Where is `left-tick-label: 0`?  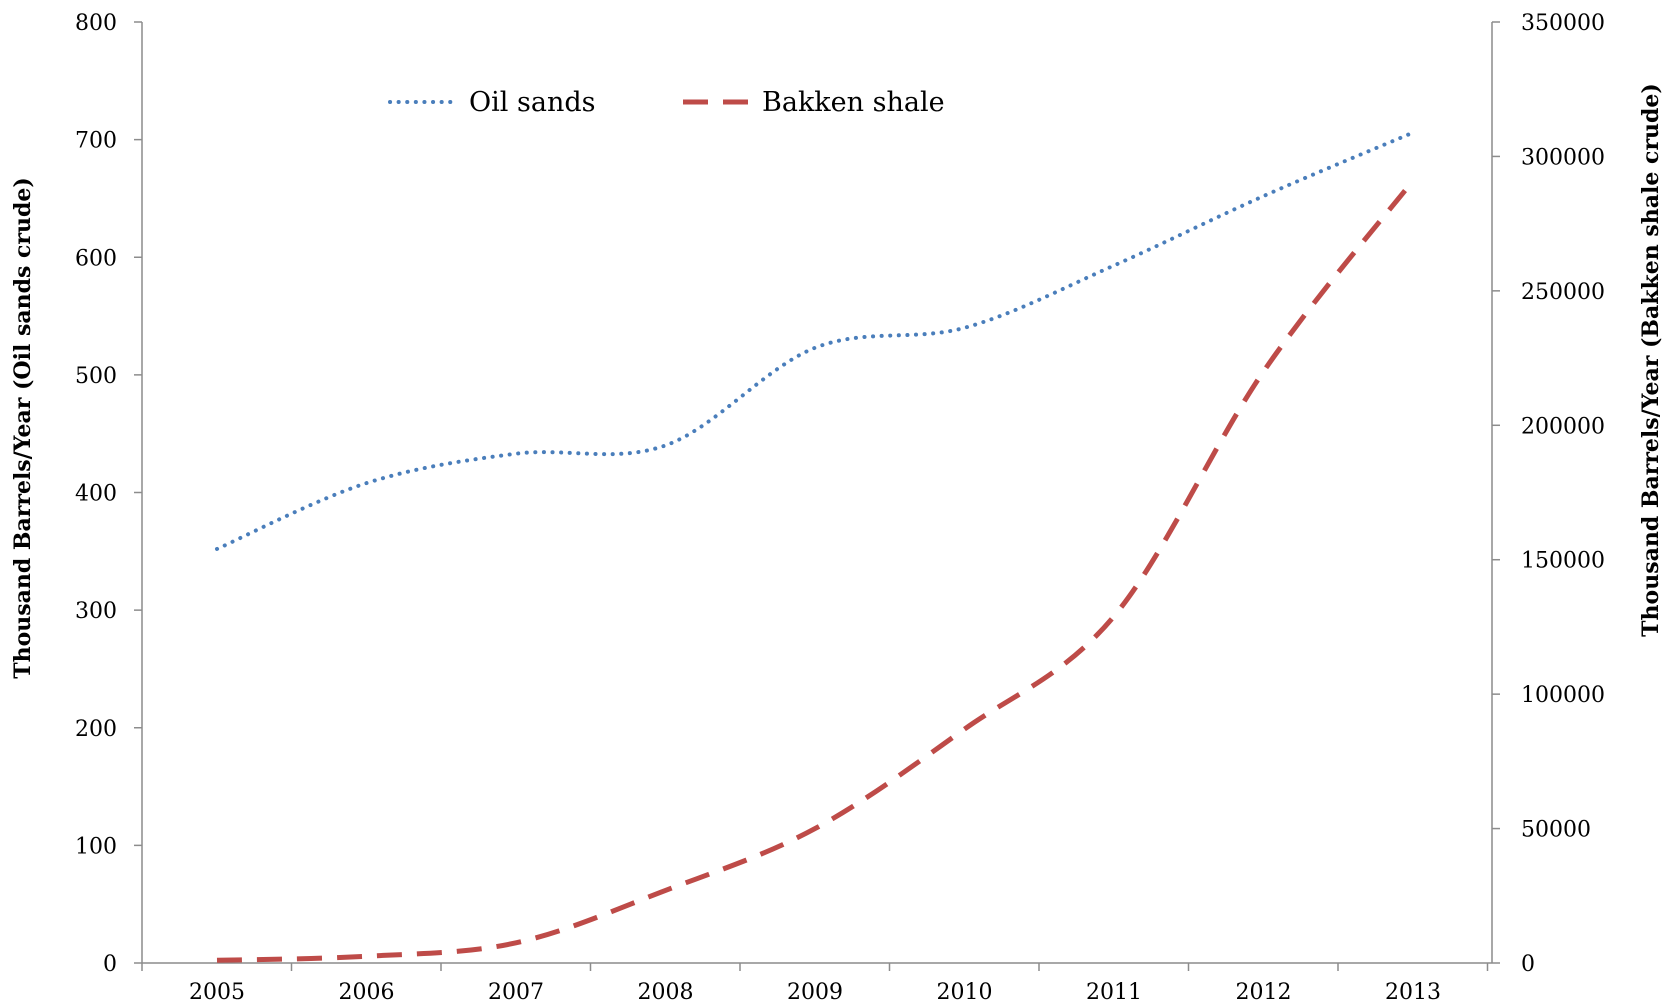
left-tick-label: 0 is located at coordinates (110, 964).